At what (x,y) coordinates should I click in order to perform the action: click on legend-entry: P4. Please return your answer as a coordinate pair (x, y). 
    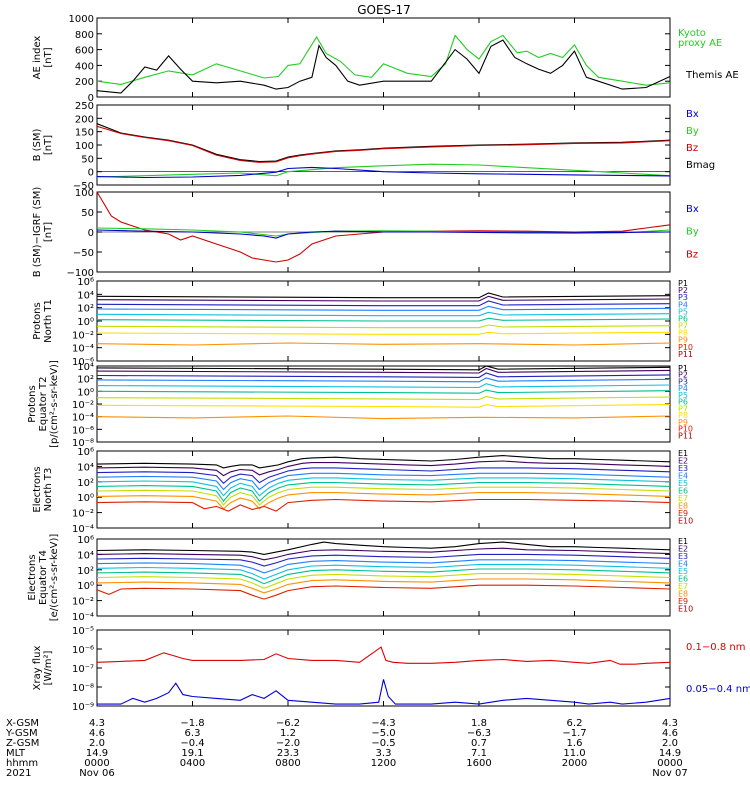
    Looking at the image, I should click on (683, 388).